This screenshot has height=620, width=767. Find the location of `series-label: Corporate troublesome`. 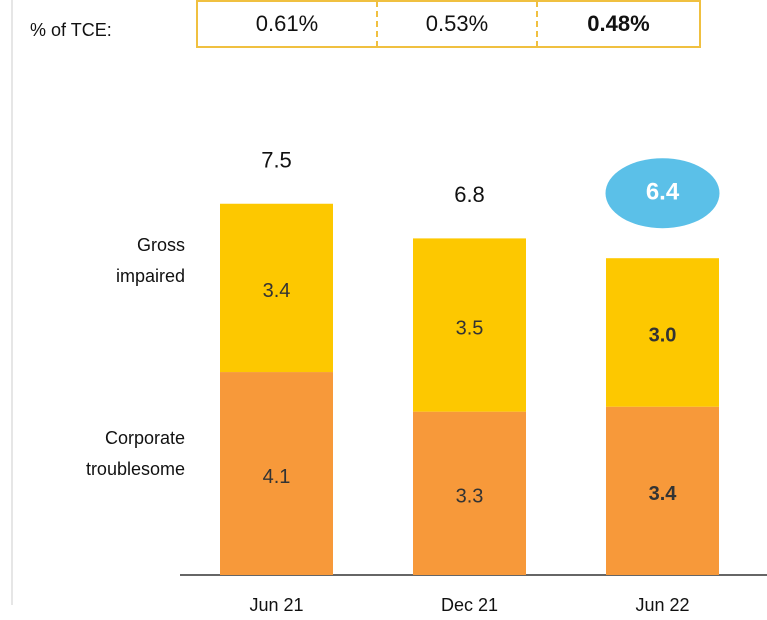

series-label: Corporate troublesome is located at coordinates (135, 453).